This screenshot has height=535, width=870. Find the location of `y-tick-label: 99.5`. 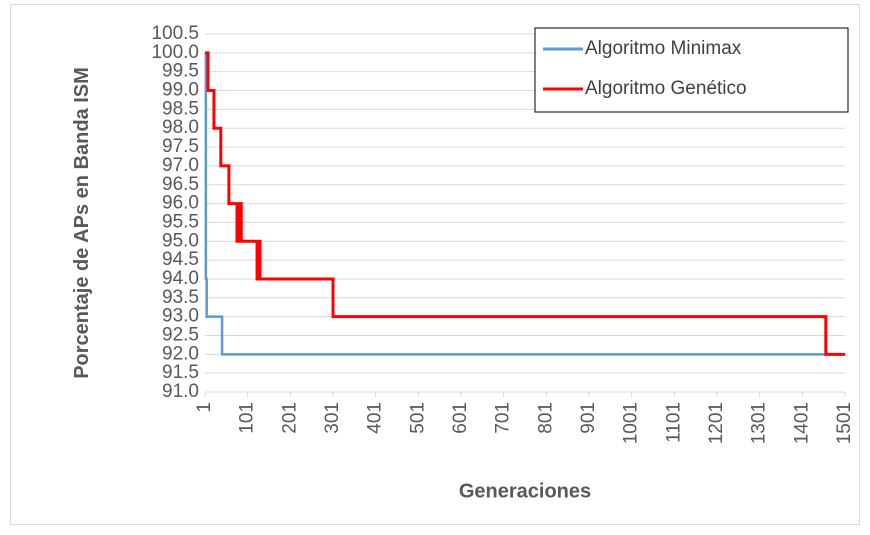

y-tick-label: 99.5 is located at coordinates (180, 71).